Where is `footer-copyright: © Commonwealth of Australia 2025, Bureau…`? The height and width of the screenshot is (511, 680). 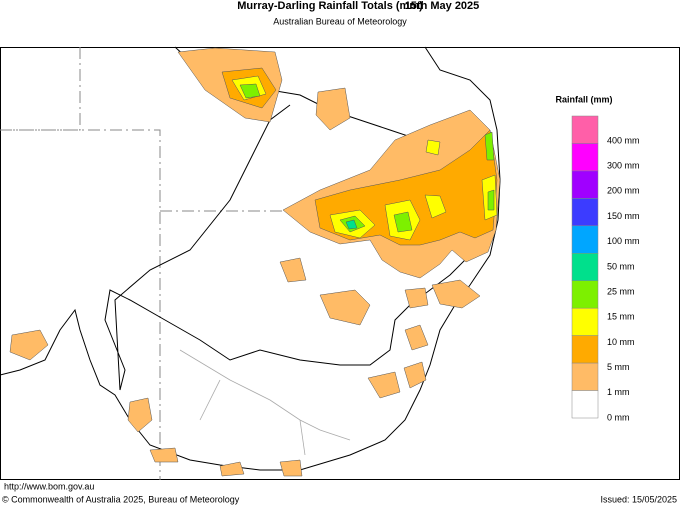 footer-copyright: © Commonwealth of Australia 2025, Bureau… is located at coordinates (121, 499).